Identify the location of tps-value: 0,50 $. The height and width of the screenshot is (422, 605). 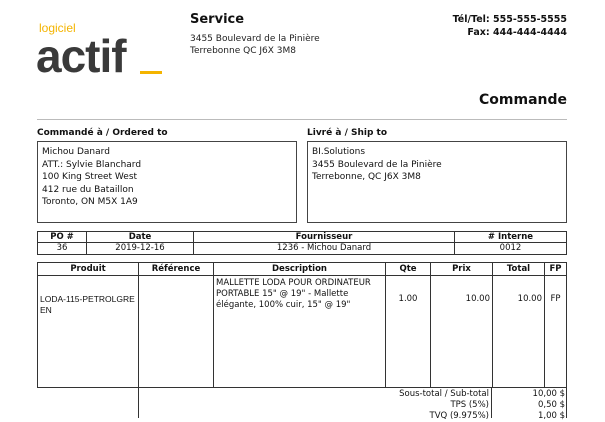
(551, 405).